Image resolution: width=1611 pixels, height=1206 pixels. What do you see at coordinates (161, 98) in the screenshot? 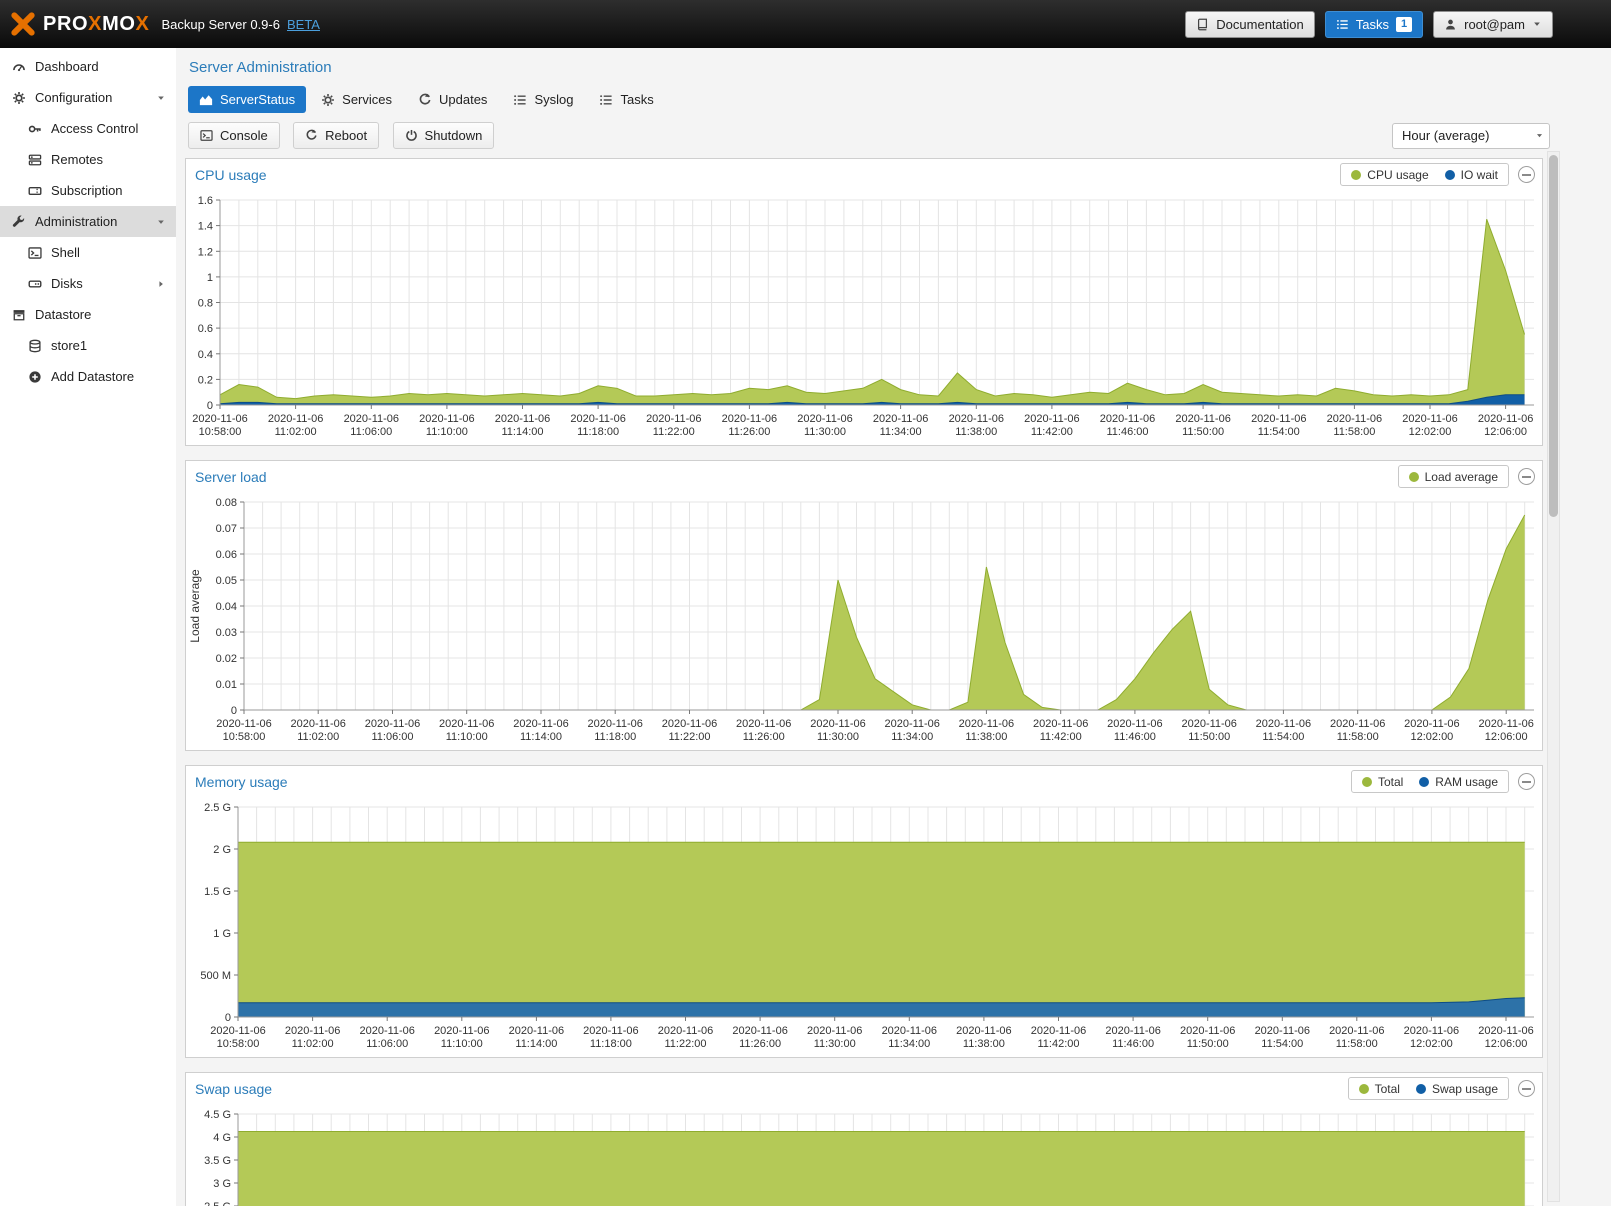
I see `caret-down-icon` at bounding box center [161, 98].